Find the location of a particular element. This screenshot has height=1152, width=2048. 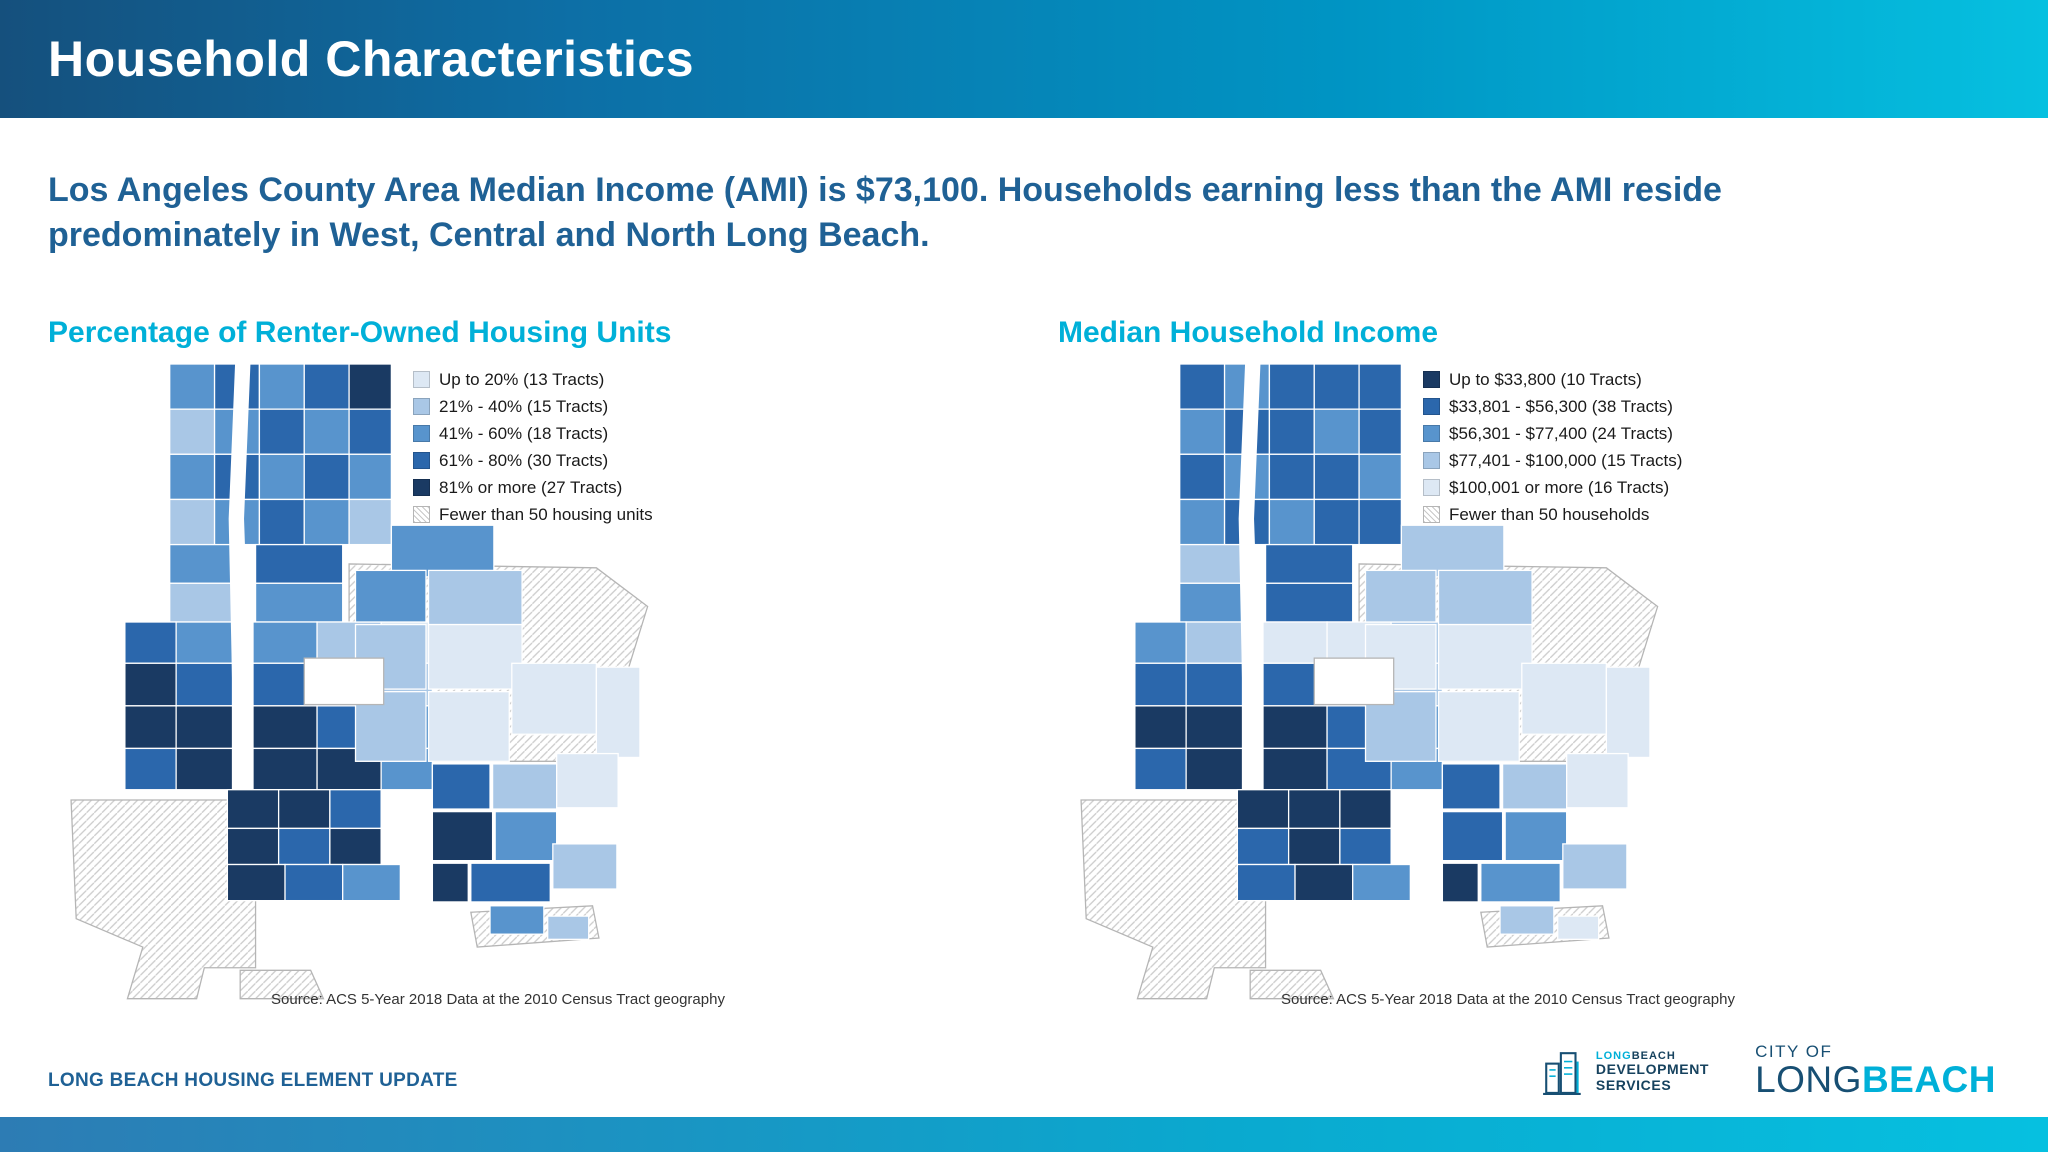

legend-label: $100,001 or more (16 Tracts) is located at coordinates (1559, 487).